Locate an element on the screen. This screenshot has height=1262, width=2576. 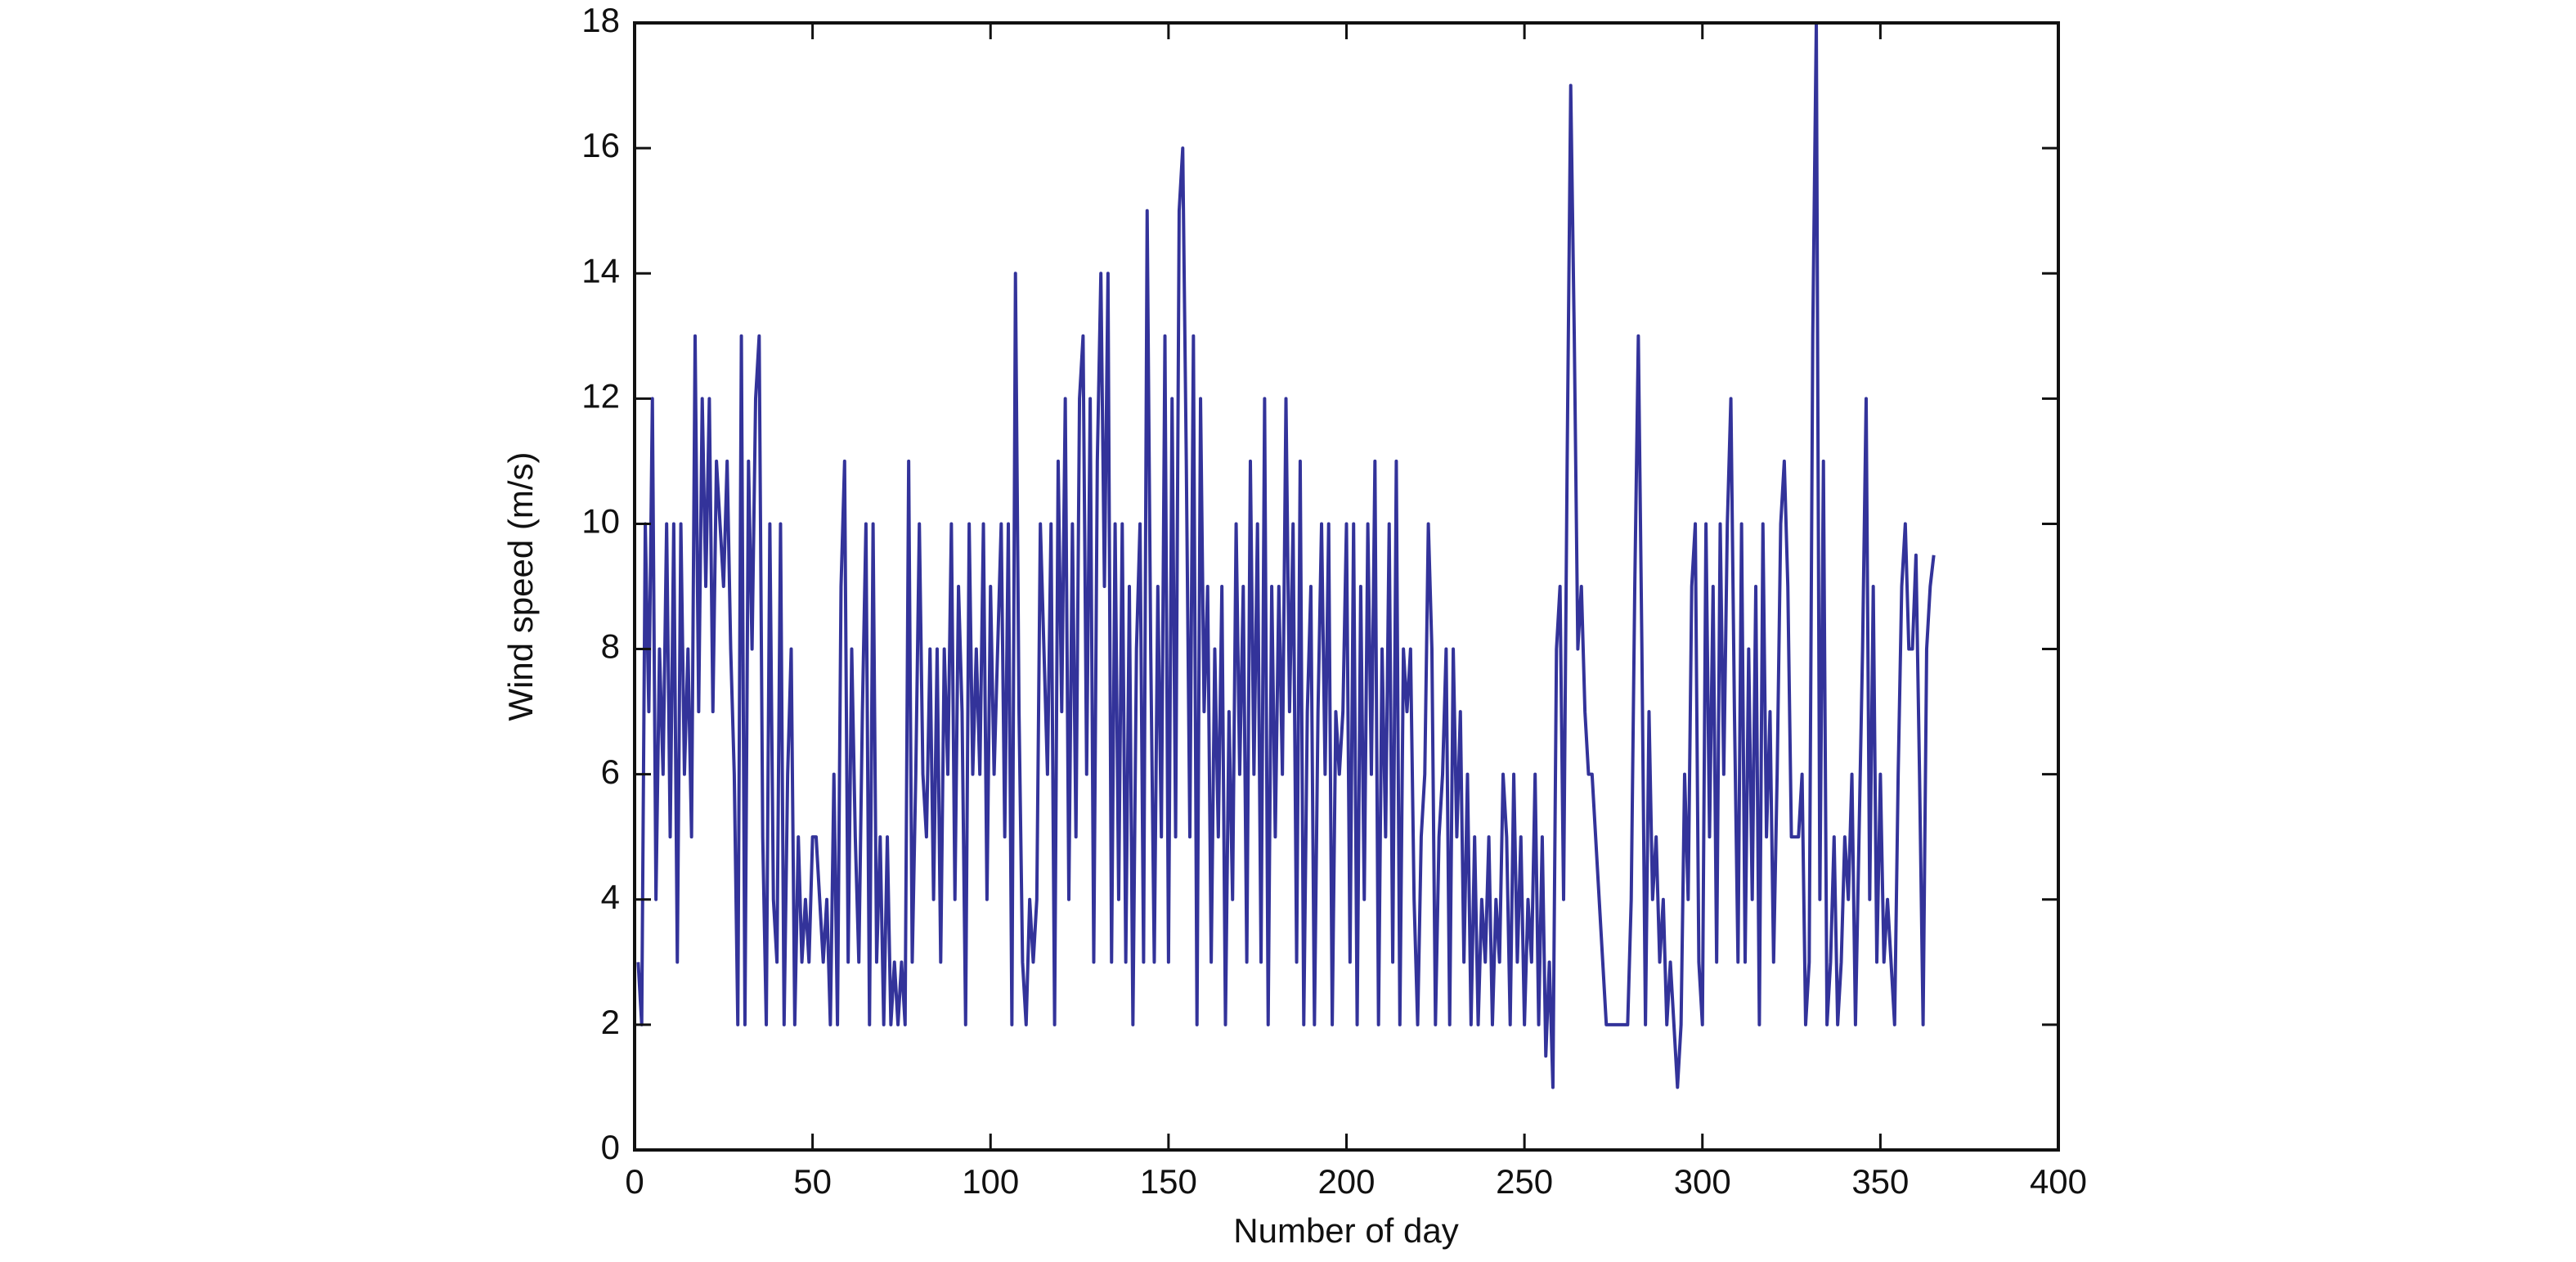
x-axis-label: Number of day is located at coordinates (1345, 1230).